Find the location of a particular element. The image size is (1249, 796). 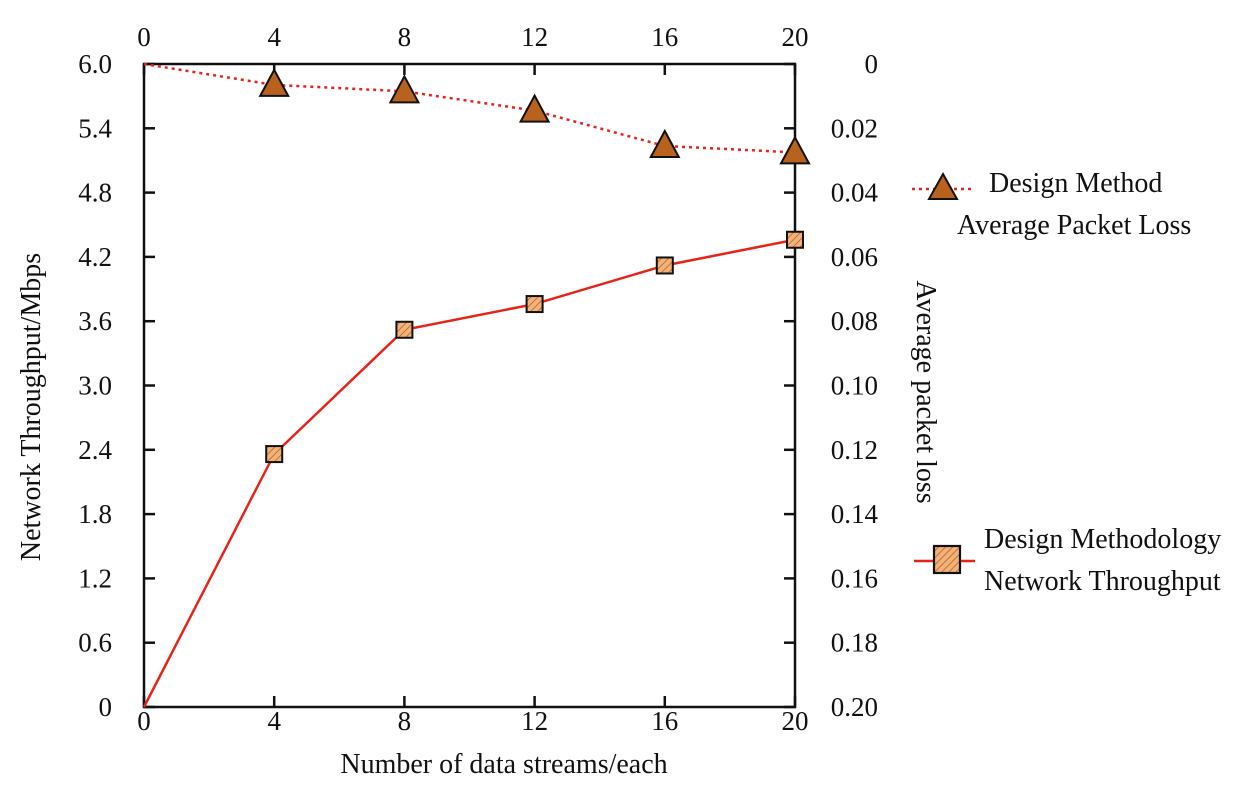

x-bottom-tick-label-4: 16 is located at coordinates (664, 721).